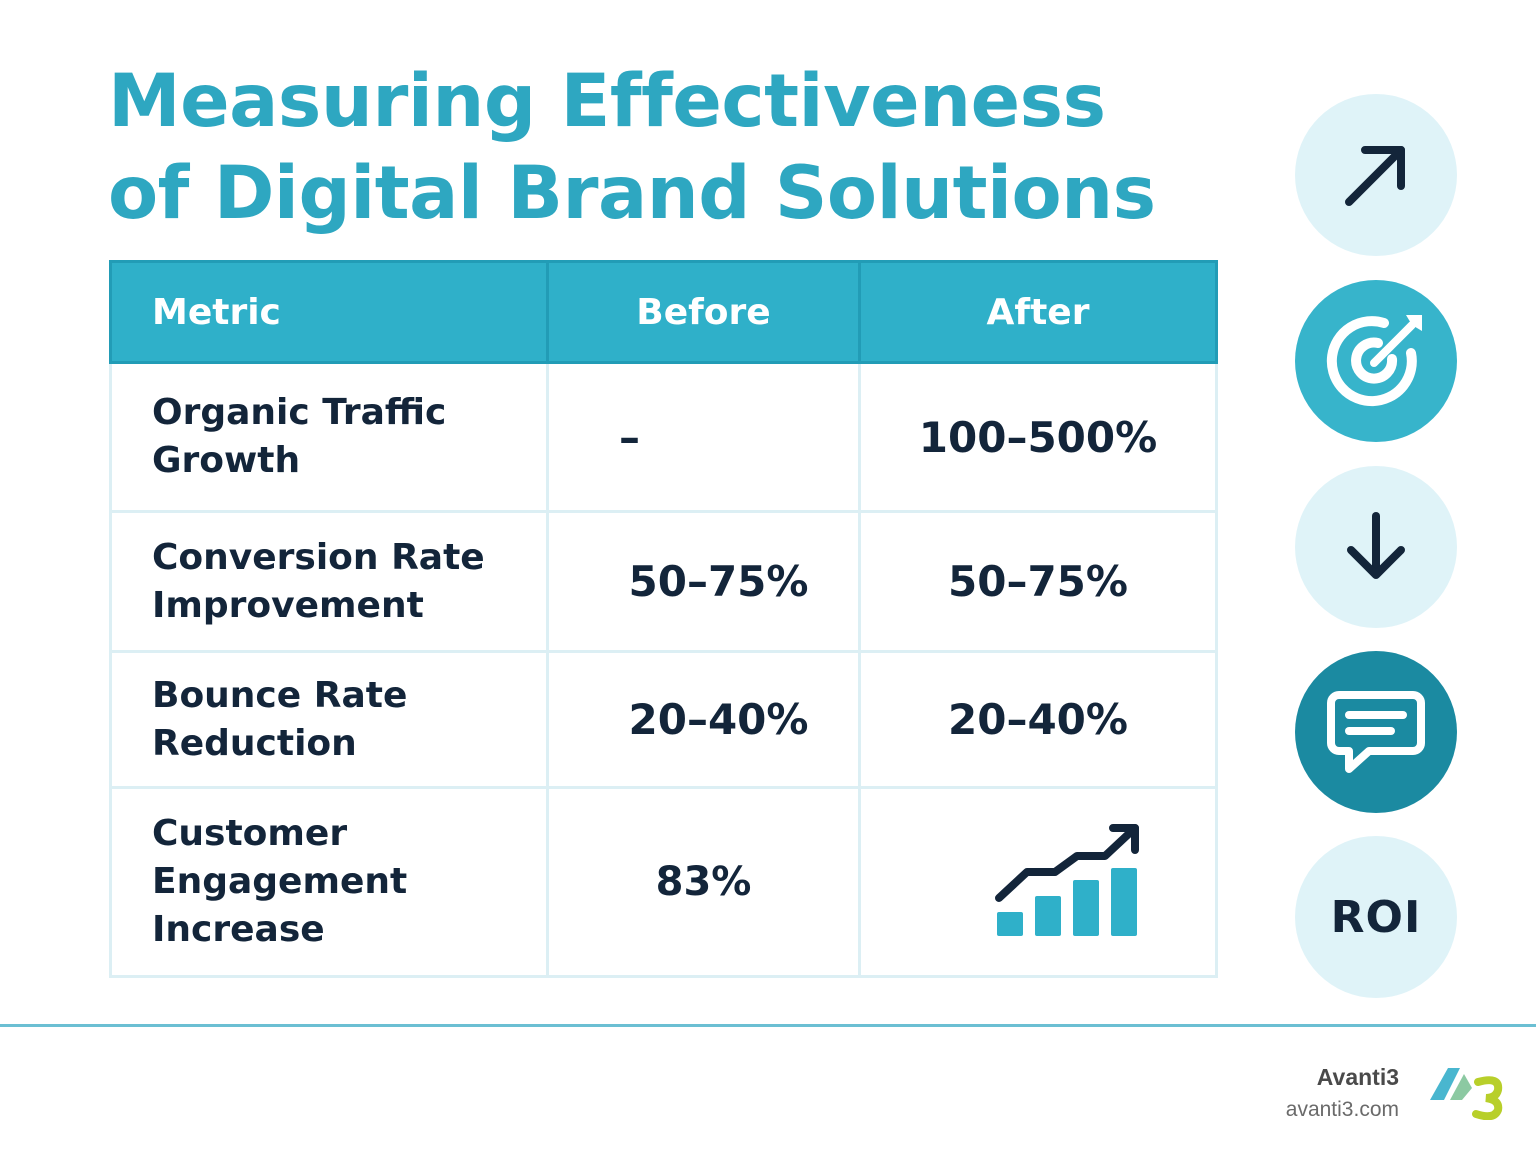  I want to click on metric-label-line: Engagement, so click(280, 881).